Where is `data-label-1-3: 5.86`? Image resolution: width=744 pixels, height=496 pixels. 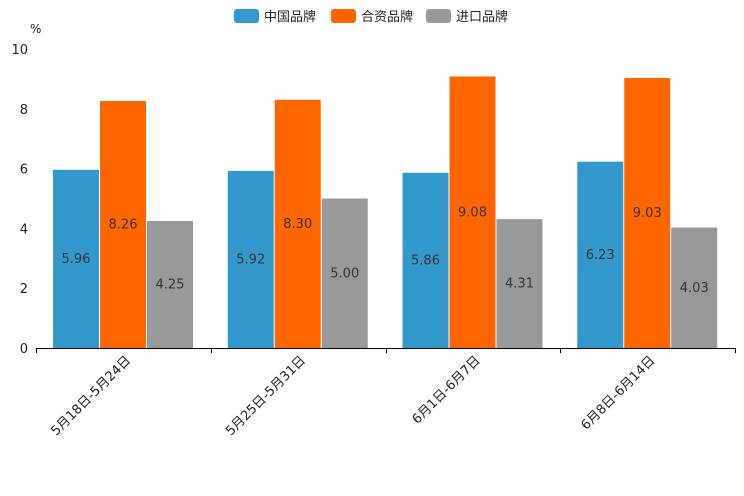 data-label-1-3: 5.86 is located at coordinates (425, 260).